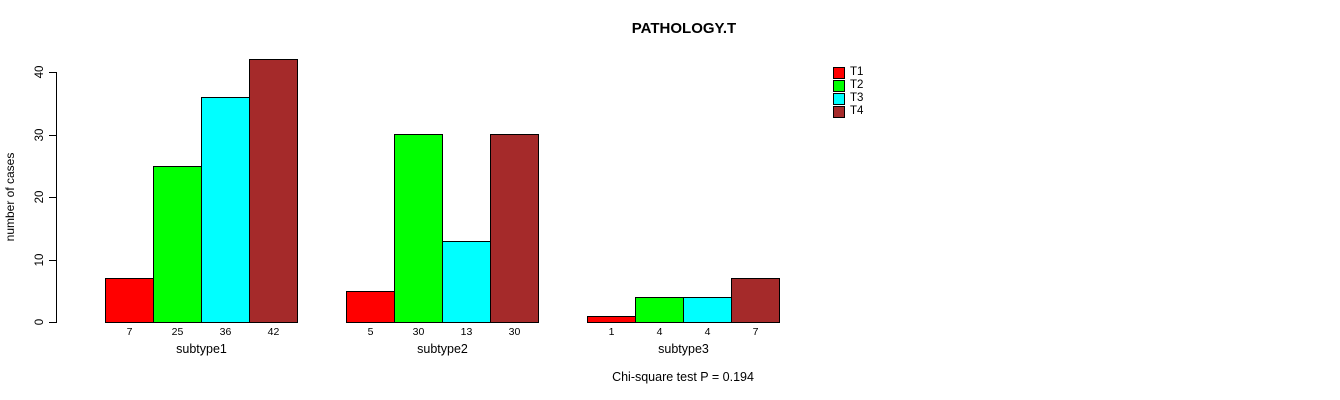 The height and width of the screenshot is (400, 1340). I want to click on chi-square-annotation: Chi-square test P = 0.194, so click(683, 377).